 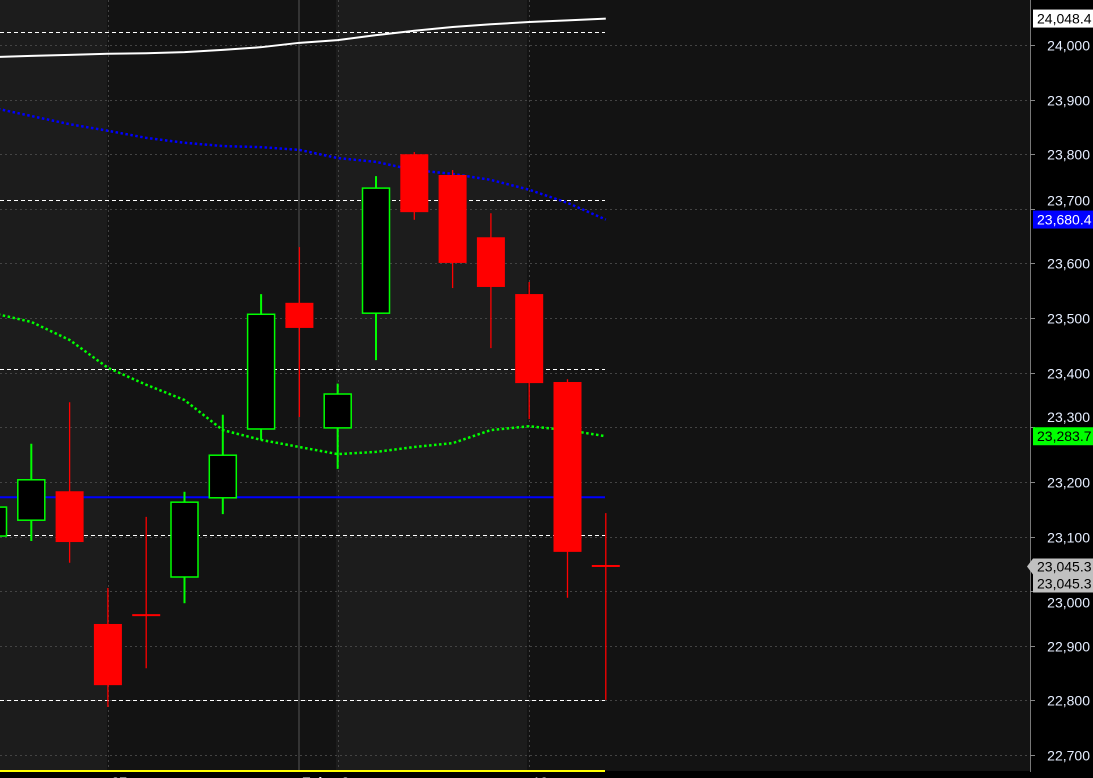 I want to click on y-tick-label: 23,000, so click(x=1068, y=602).